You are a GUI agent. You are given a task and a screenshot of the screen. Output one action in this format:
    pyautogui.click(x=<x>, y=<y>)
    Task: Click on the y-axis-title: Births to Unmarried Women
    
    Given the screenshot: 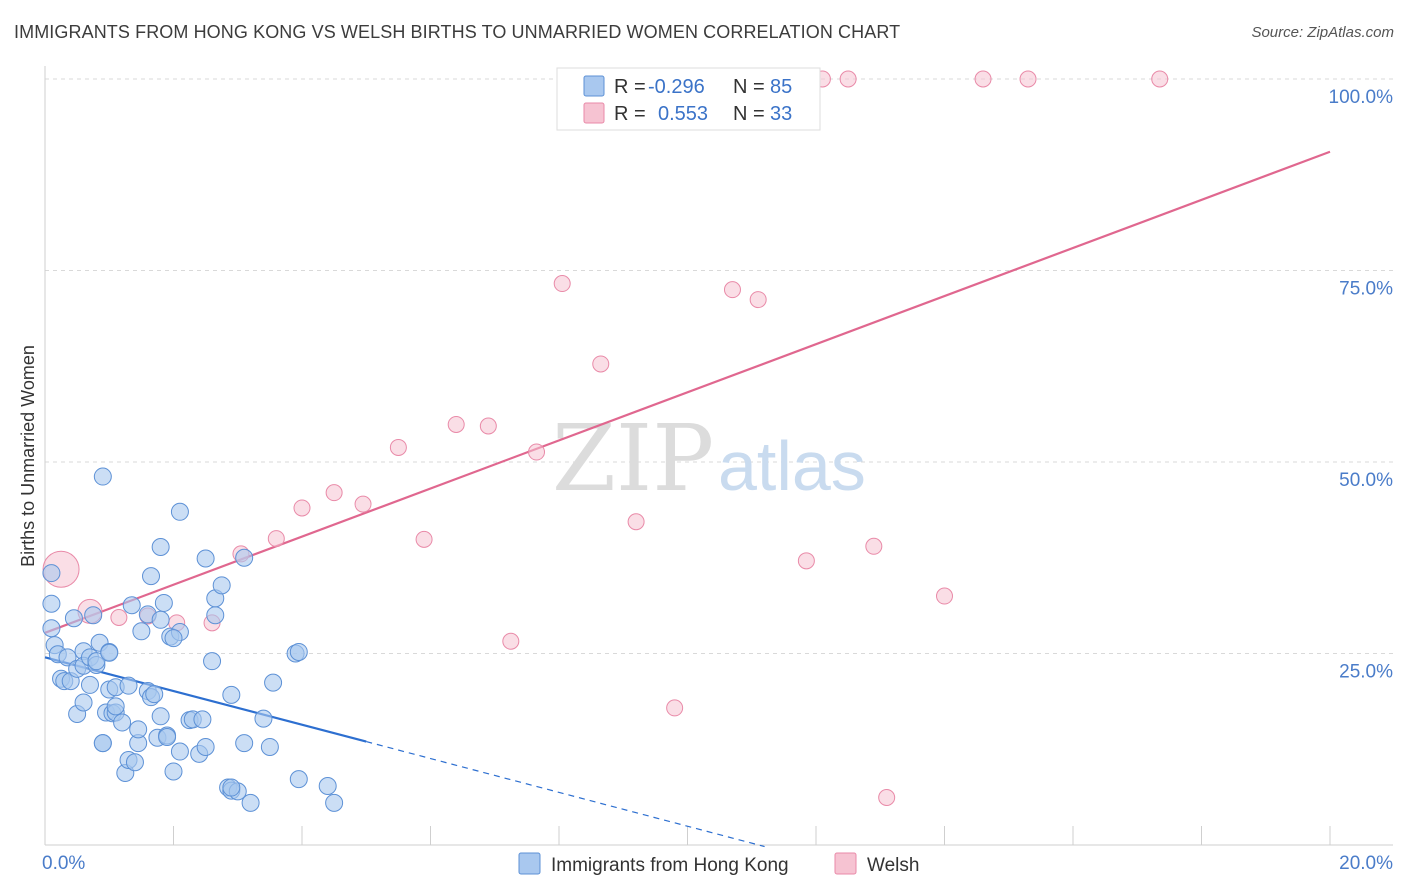 What is the action you would take?
    pyautogui.click(x=28, y=456)
    